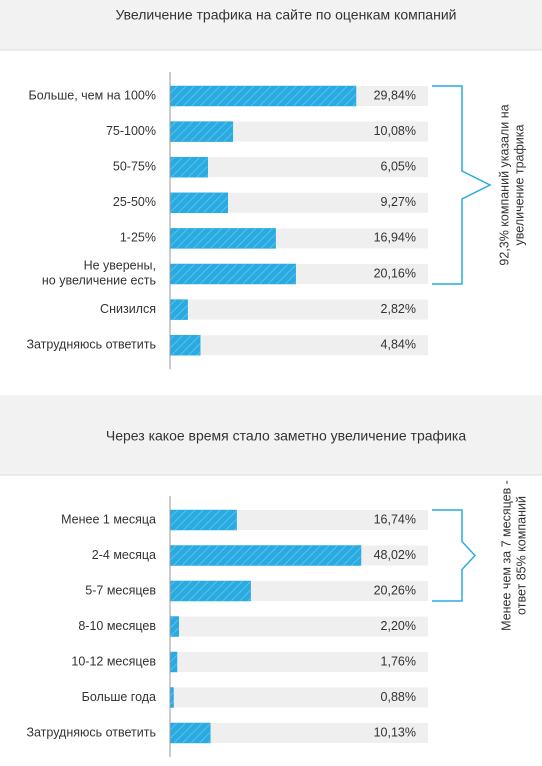 This screenshot has height=766, width=542. I want to click on category-label: 10-12 месяцев, so click(113, 661).